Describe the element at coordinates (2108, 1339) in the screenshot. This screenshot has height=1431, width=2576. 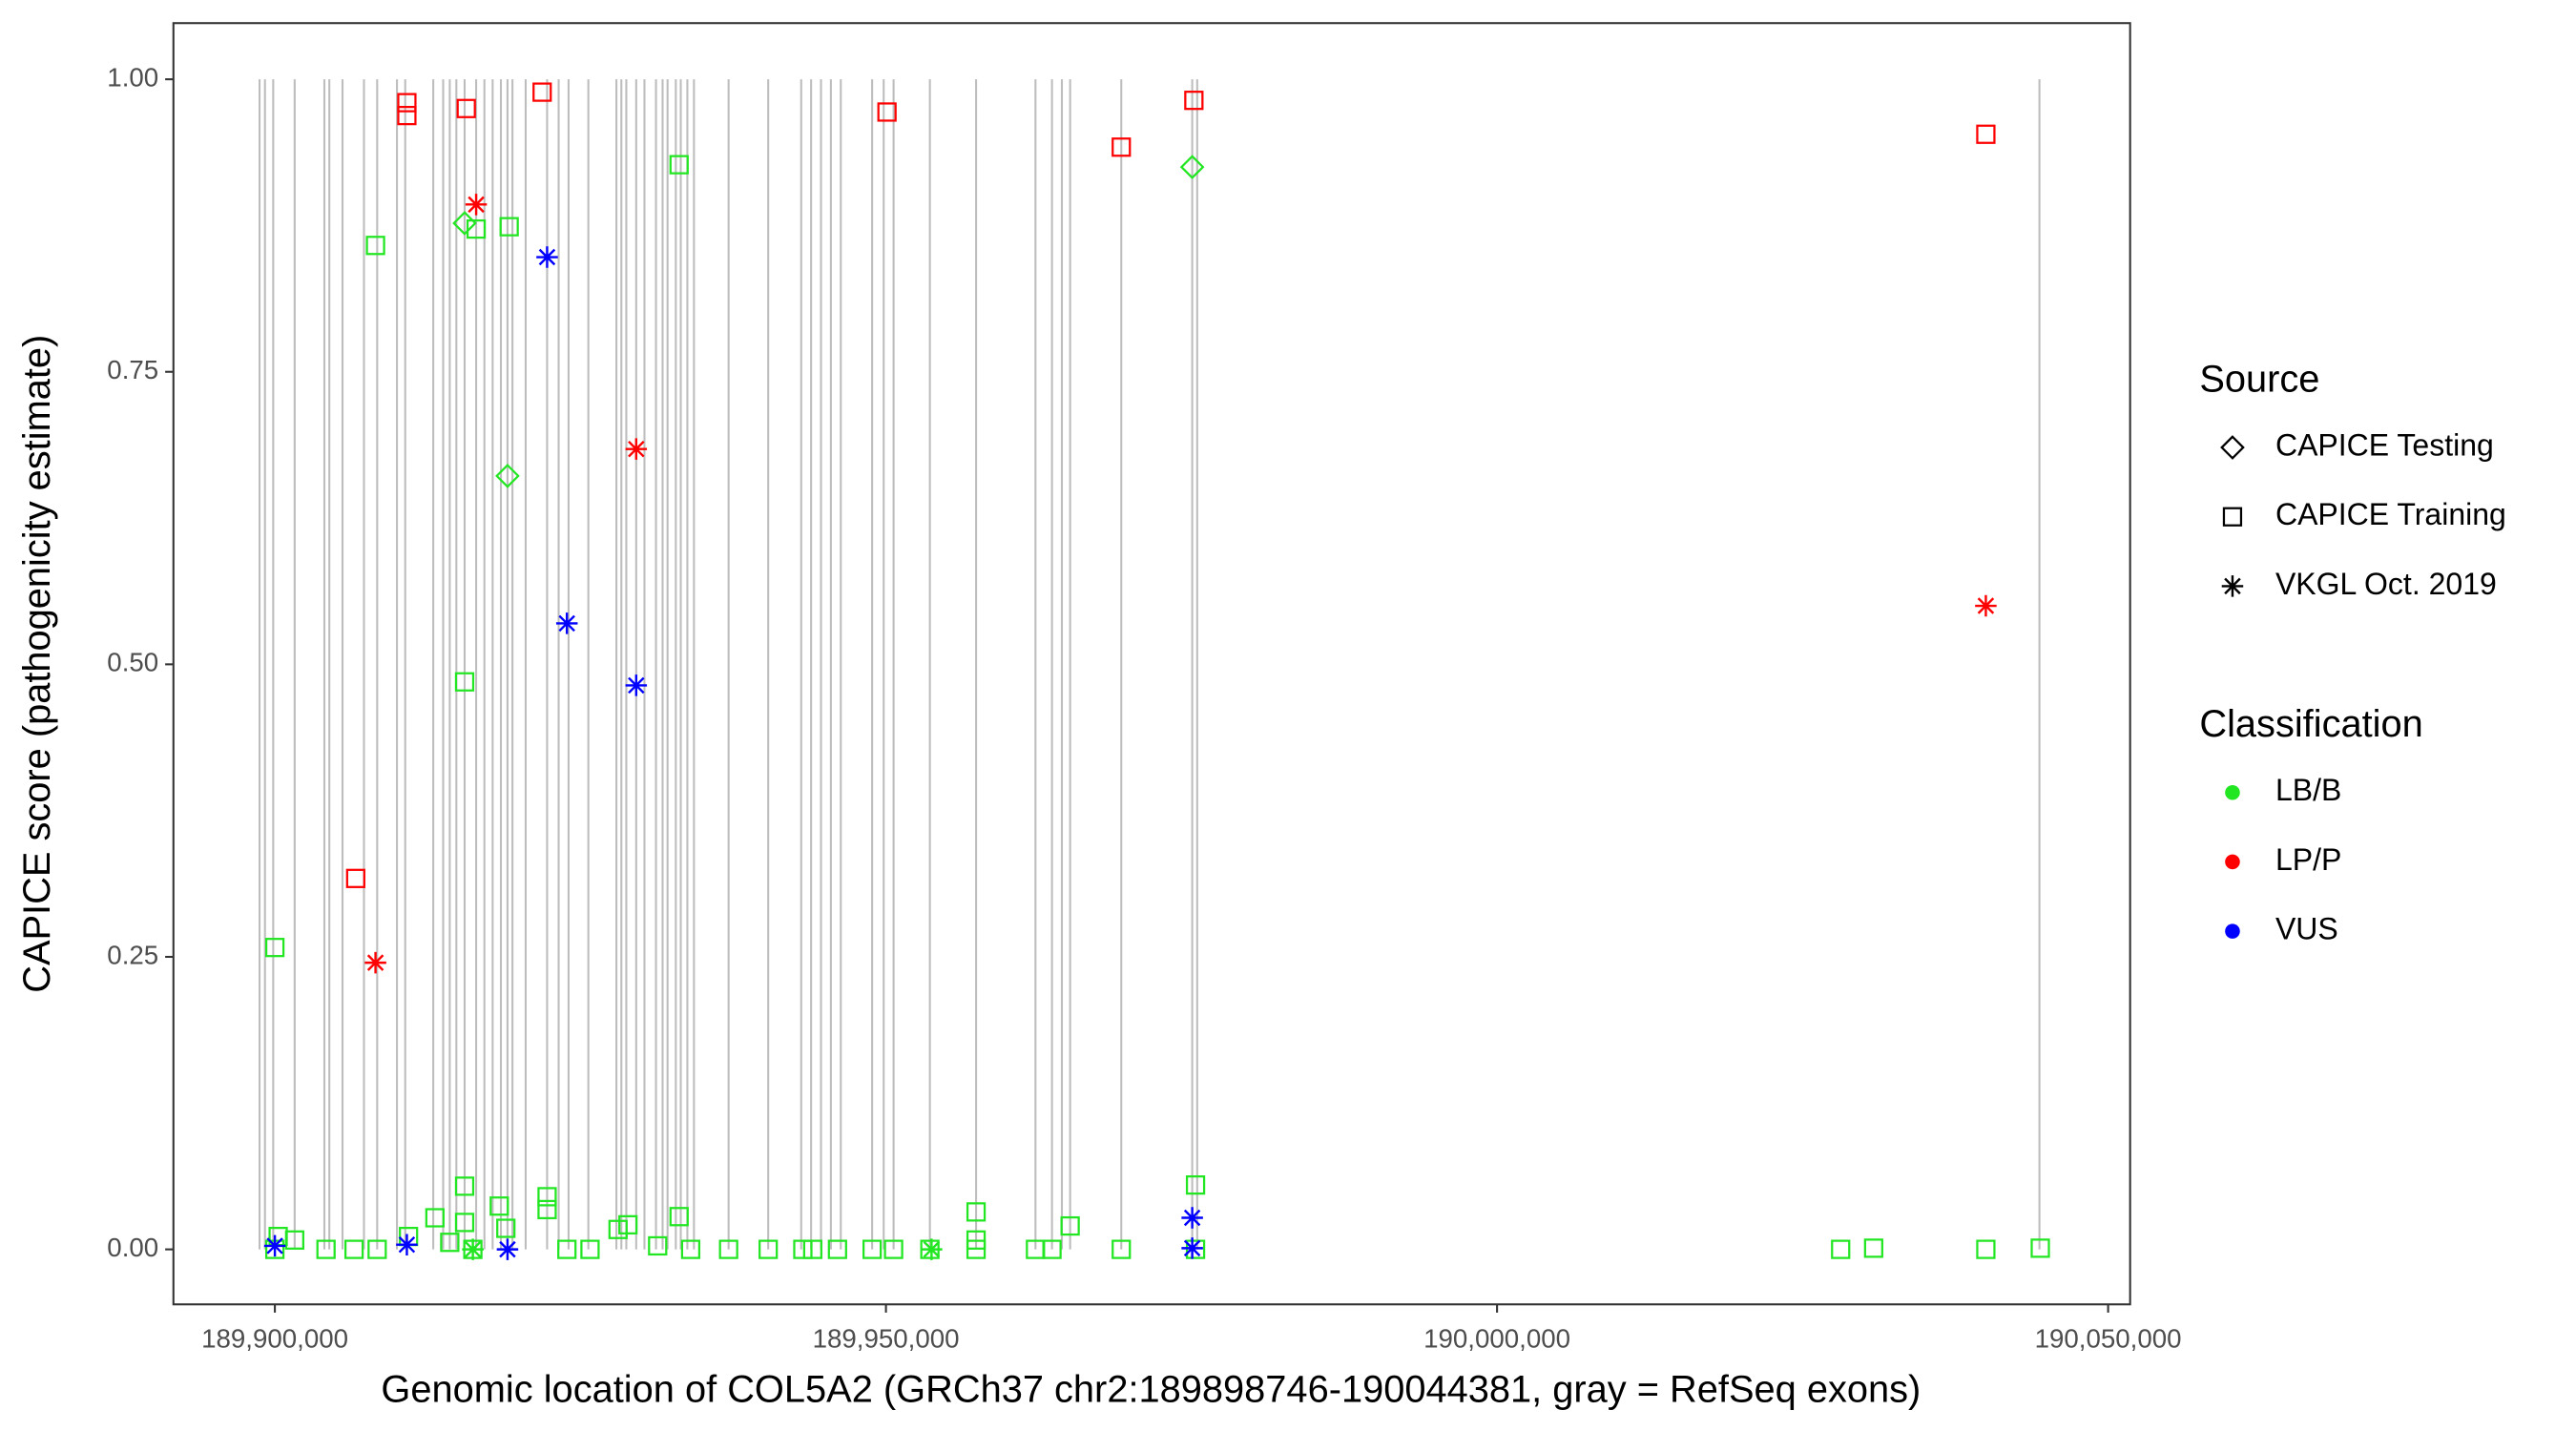
I see `x-tick-label: 190,050,000` at that location.